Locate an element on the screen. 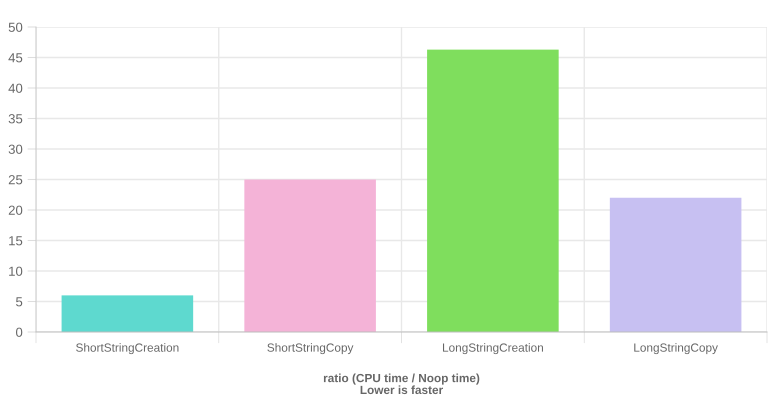 The width and height of the screenshot is (768, 399). x-tick-label: LongStringCreation is located at coordinates (492, 348).